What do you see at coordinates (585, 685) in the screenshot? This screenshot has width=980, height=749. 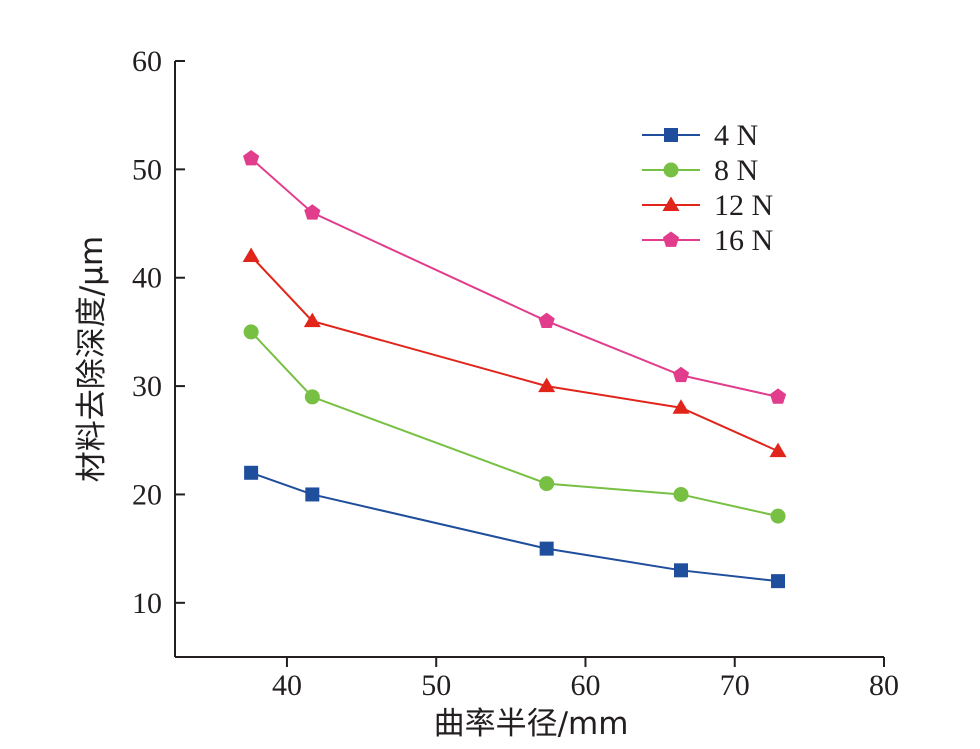 I see `x-tick-label: 60` at bounding box center [585, 685].